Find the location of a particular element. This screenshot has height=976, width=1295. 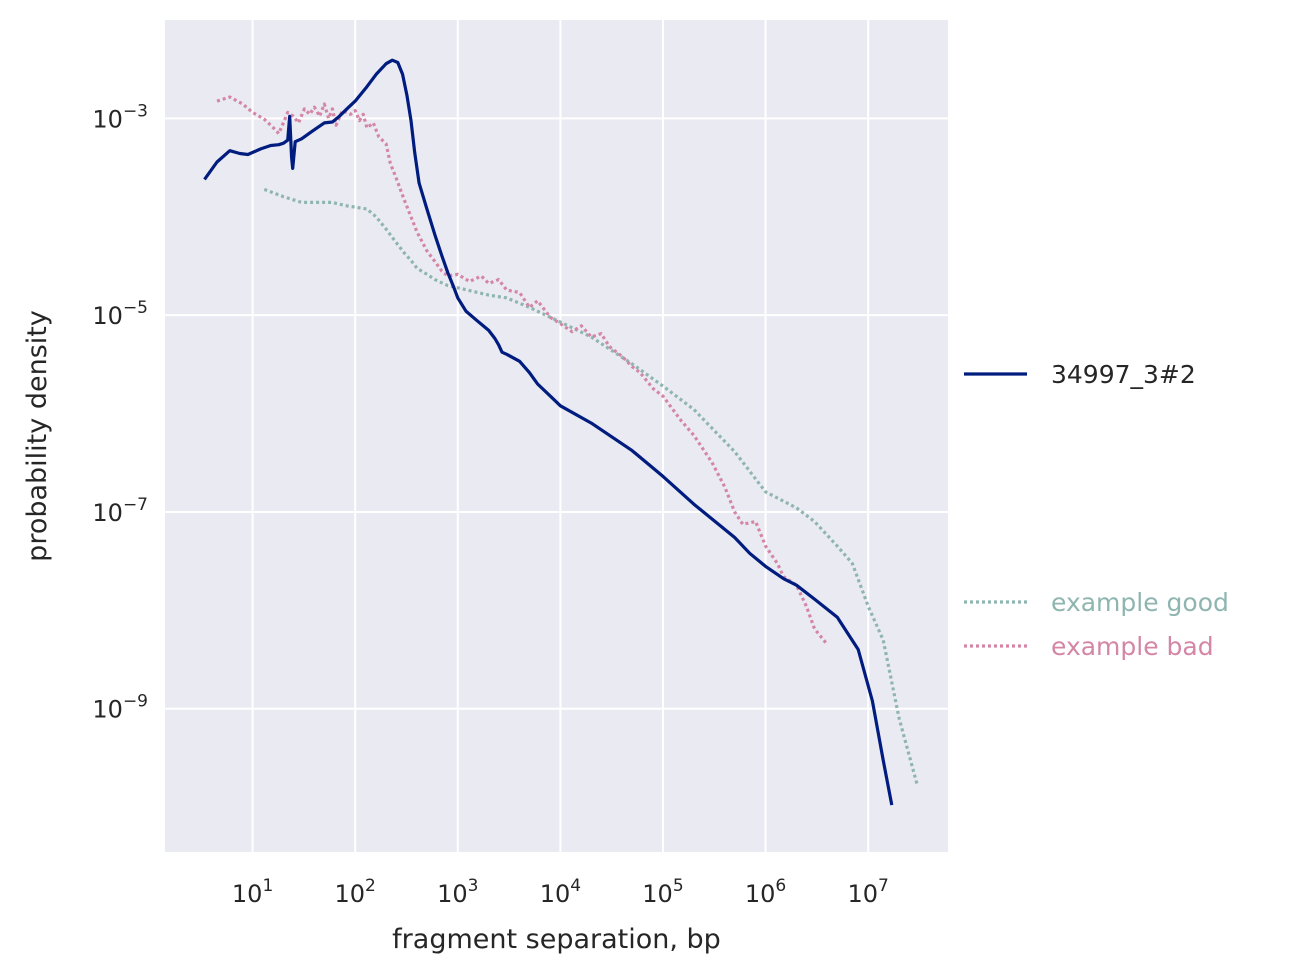

x-tick-label: 10³ is located at coordinates (457, 892).